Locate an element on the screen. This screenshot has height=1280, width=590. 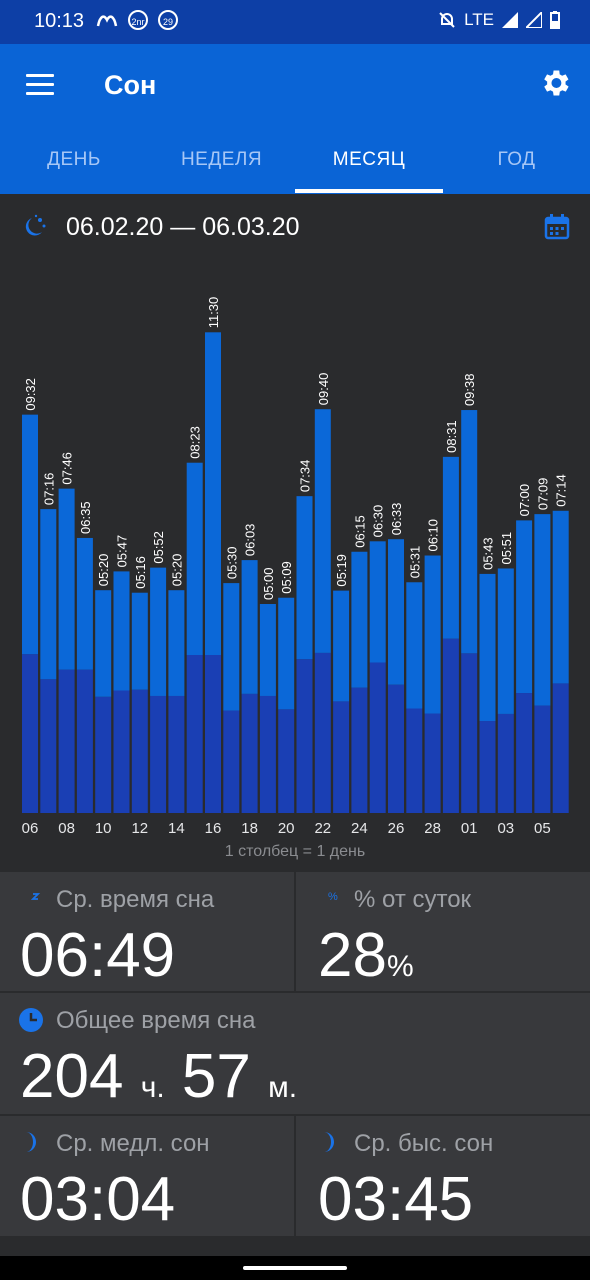
bar-data-label: 05:47 is located at coordinates (122, 551).